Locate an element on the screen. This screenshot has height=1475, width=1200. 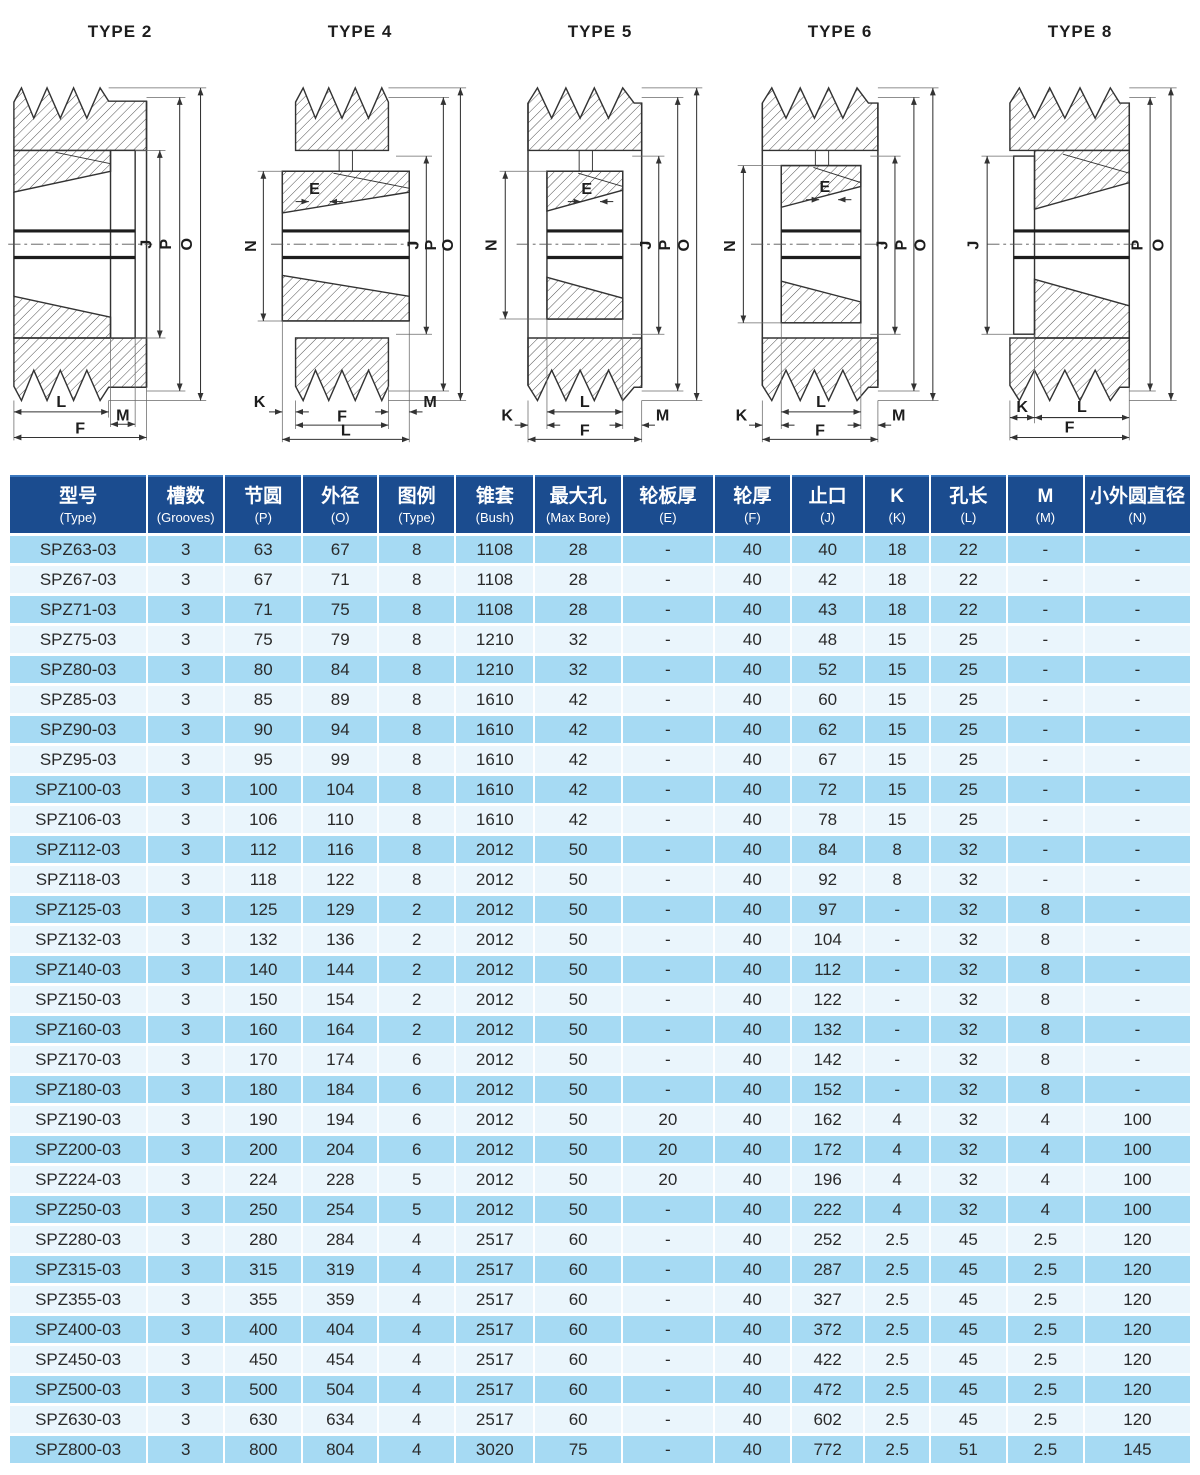
table-cell: 144 is located at coordinates (340, 969).